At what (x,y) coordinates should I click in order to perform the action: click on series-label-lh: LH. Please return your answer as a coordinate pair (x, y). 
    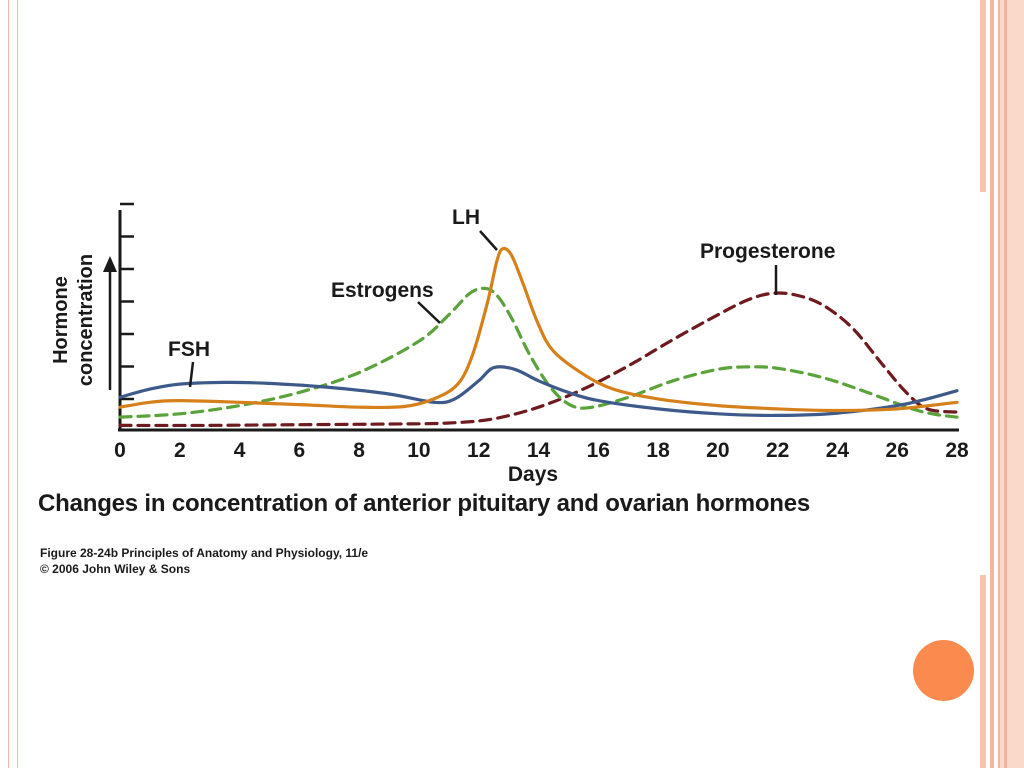
    Looking at the image, I should click on (466, 217).